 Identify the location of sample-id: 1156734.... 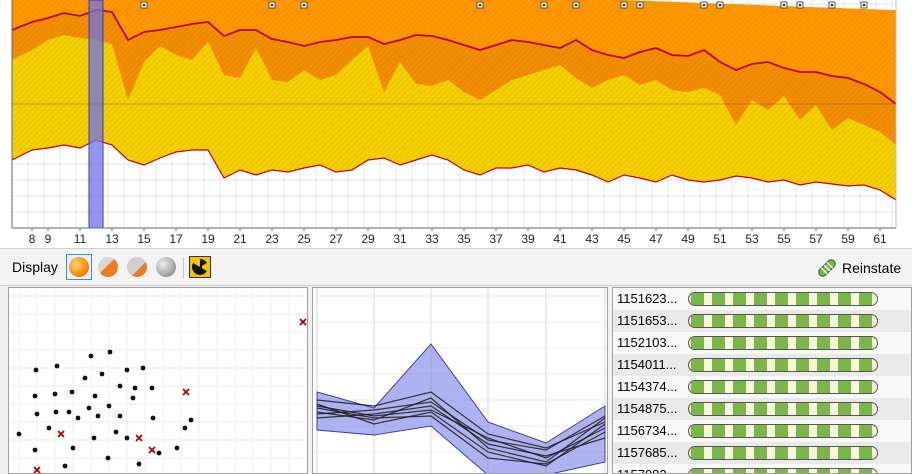
(647, 430).